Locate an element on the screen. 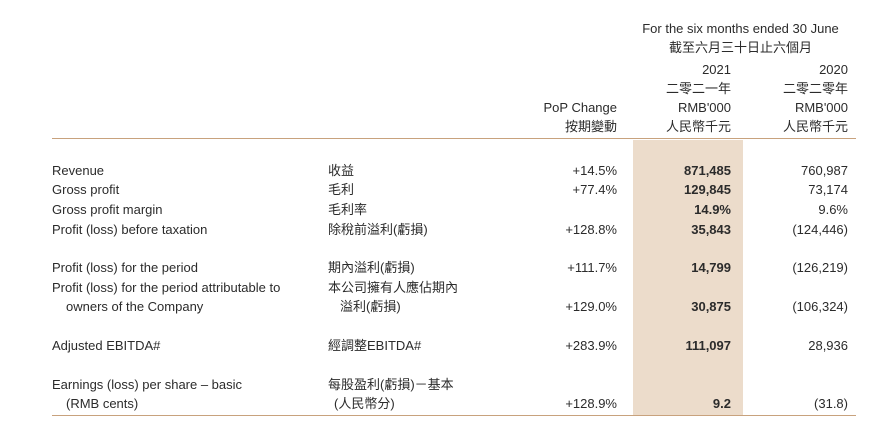 The height and width of the screenshot is (431, 875). row-value-2020: 28,936 is located at coordinates (828, 345).